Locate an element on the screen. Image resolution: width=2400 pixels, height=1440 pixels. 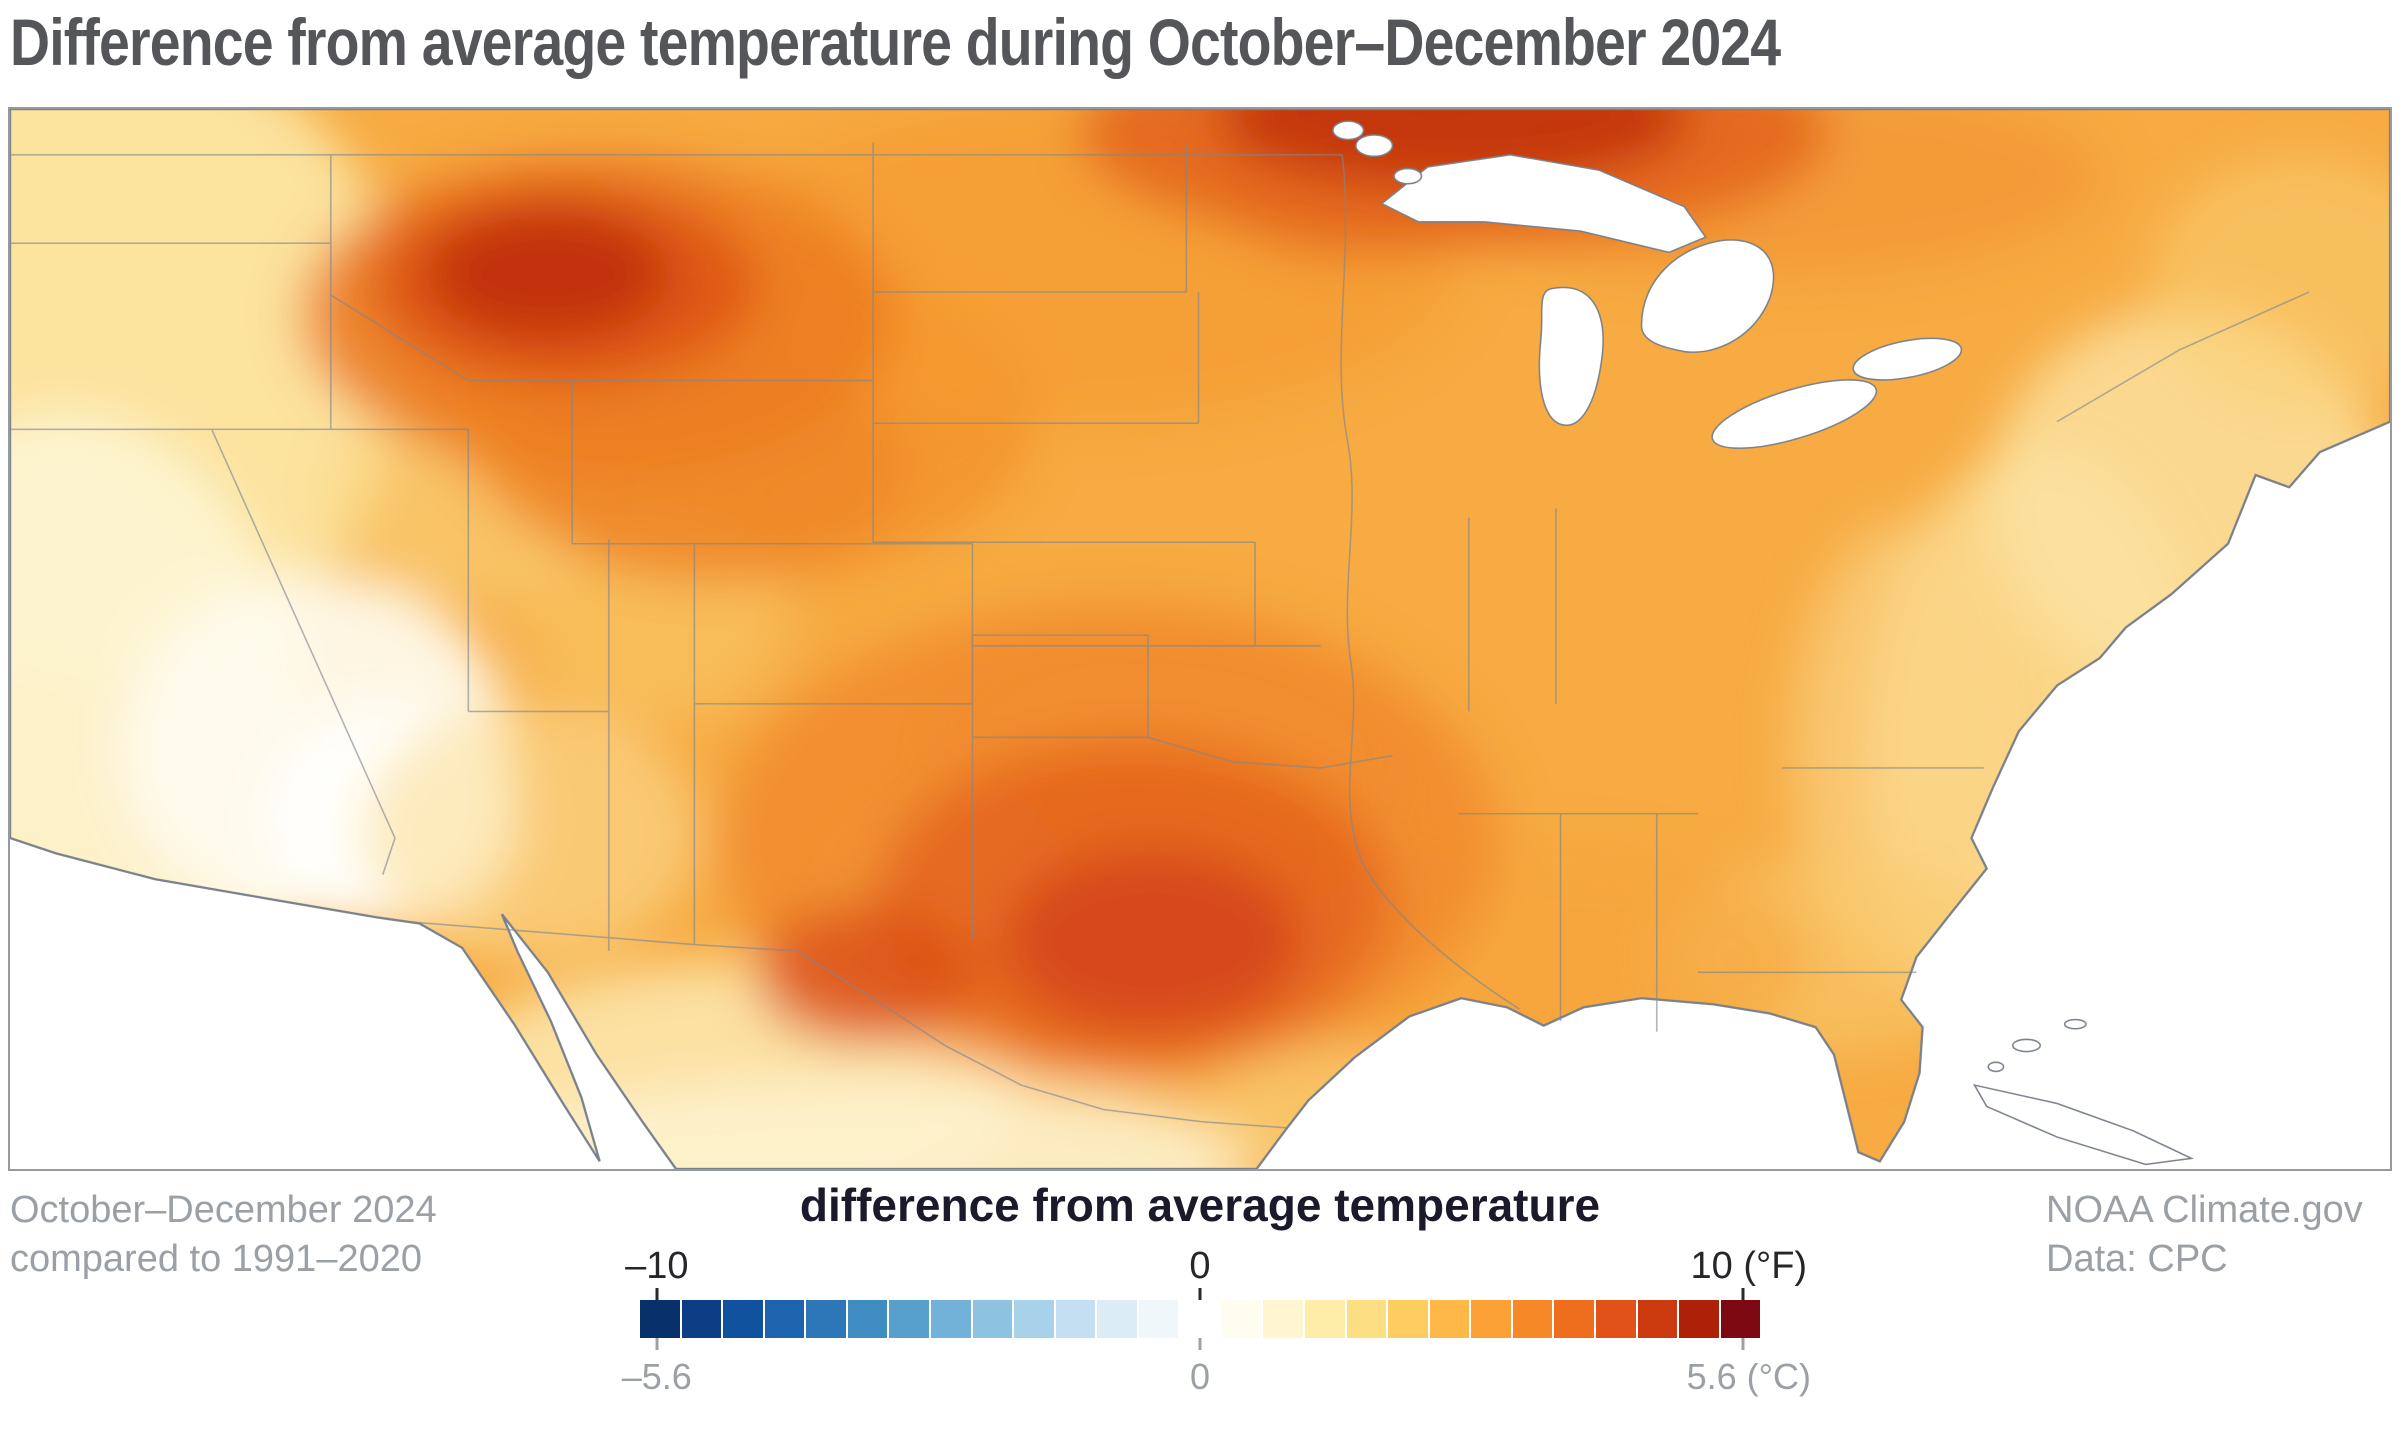
se-canada-light is located at coordinates (2269, 284).